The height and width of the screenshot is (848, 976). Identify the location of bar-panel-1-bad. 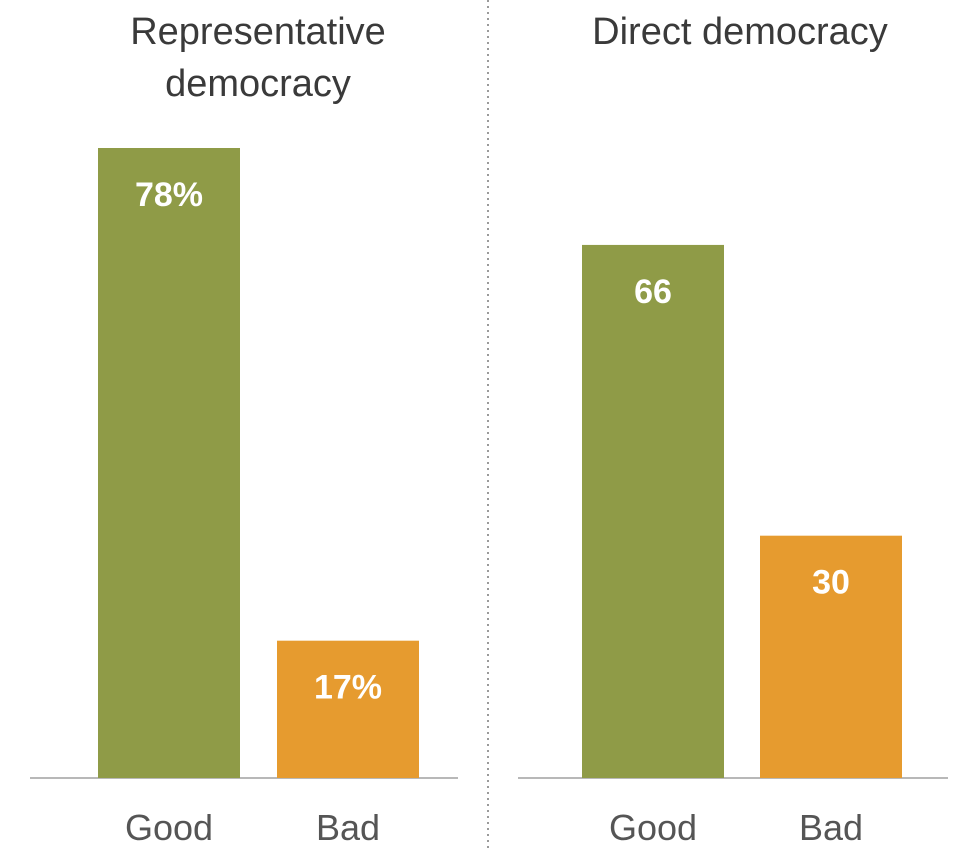
(348, 709).